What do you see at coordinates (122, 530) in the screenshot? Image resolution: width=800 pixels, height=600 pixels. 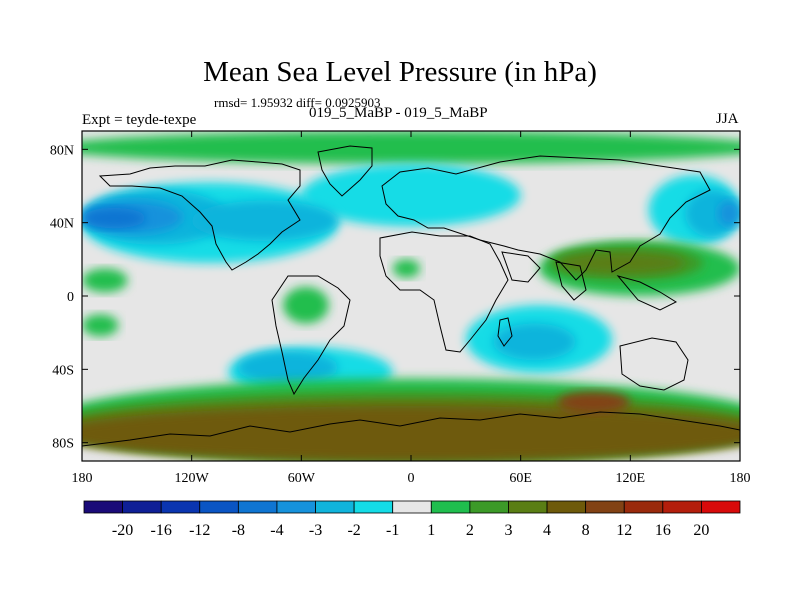 I see `colorbar-label-0: -20` at bounding box center [122, 530].